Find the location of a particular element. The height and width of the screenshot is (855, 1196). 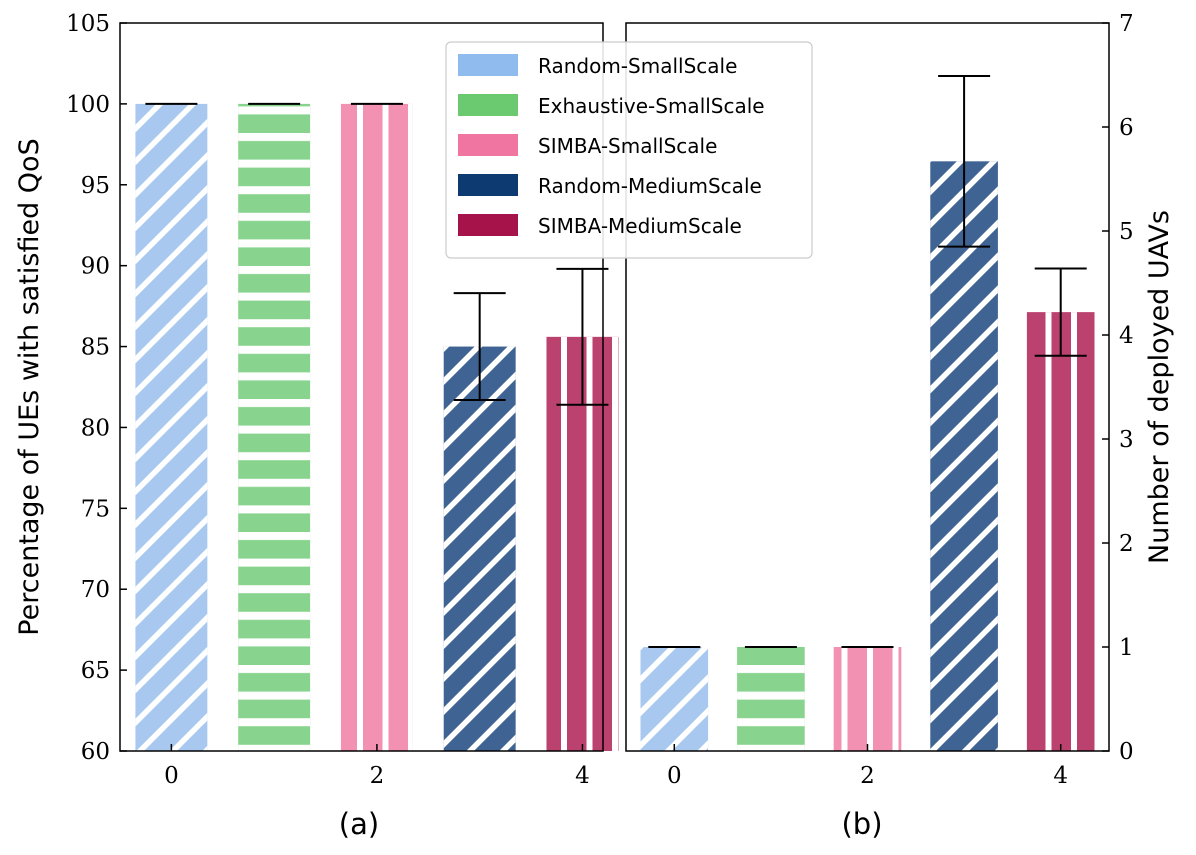

panel-b-y-tick-5: 5 is located at coordinates (1118, 232).